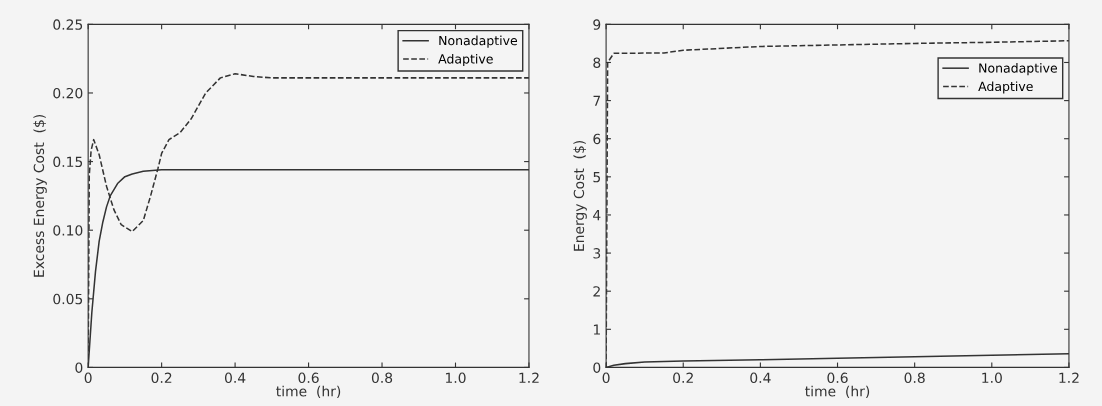  What do you see at coordinates (68, 299) in the screenshot?
I see `y-tick-label: 0.05` at bounding box center [68, 299].